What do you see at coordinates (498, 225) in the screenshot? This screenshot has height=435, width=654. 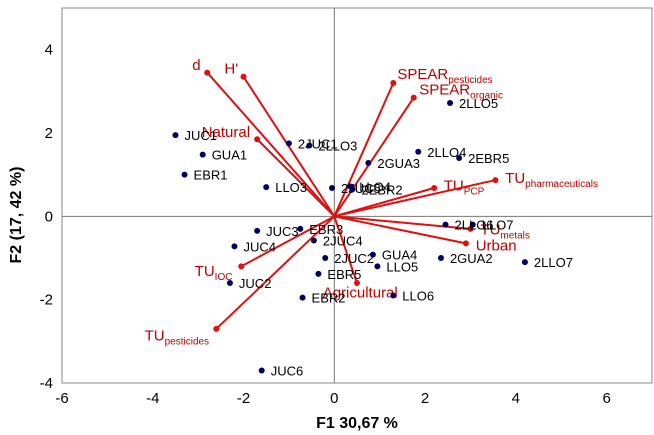 I see `observation-label: LLO7` at bounding box center [498, 225].